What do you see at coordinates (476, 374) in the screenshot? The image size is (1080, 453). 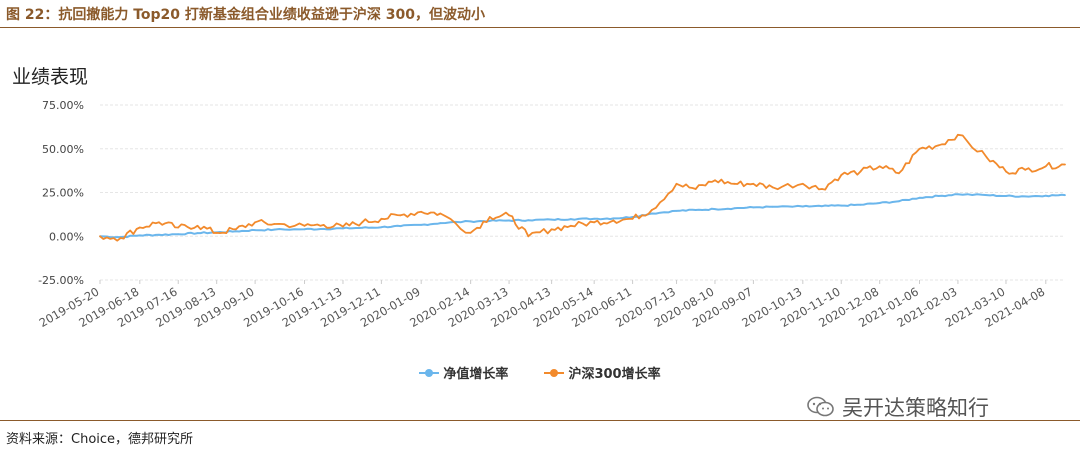 I see `legend-label: 净值增长率` at bounding box center [476, 374].